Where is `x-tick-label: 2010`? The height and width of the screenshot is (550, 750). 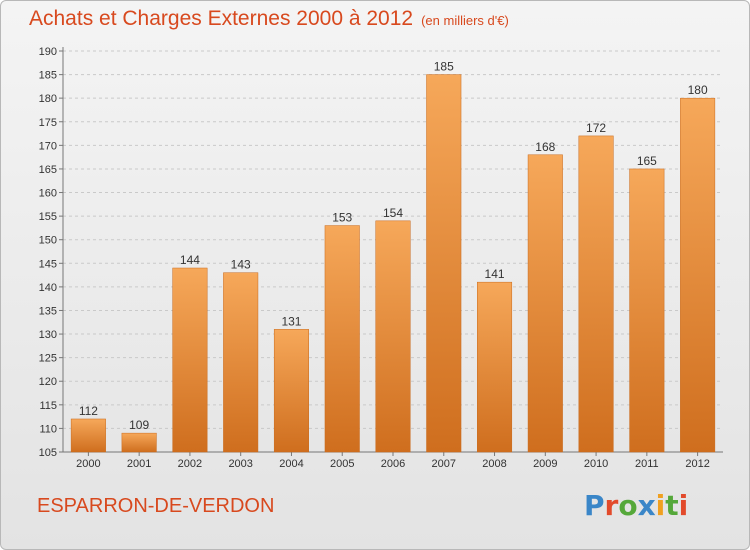
x-tick-label: 2010 is located at coordinates (596, 464).